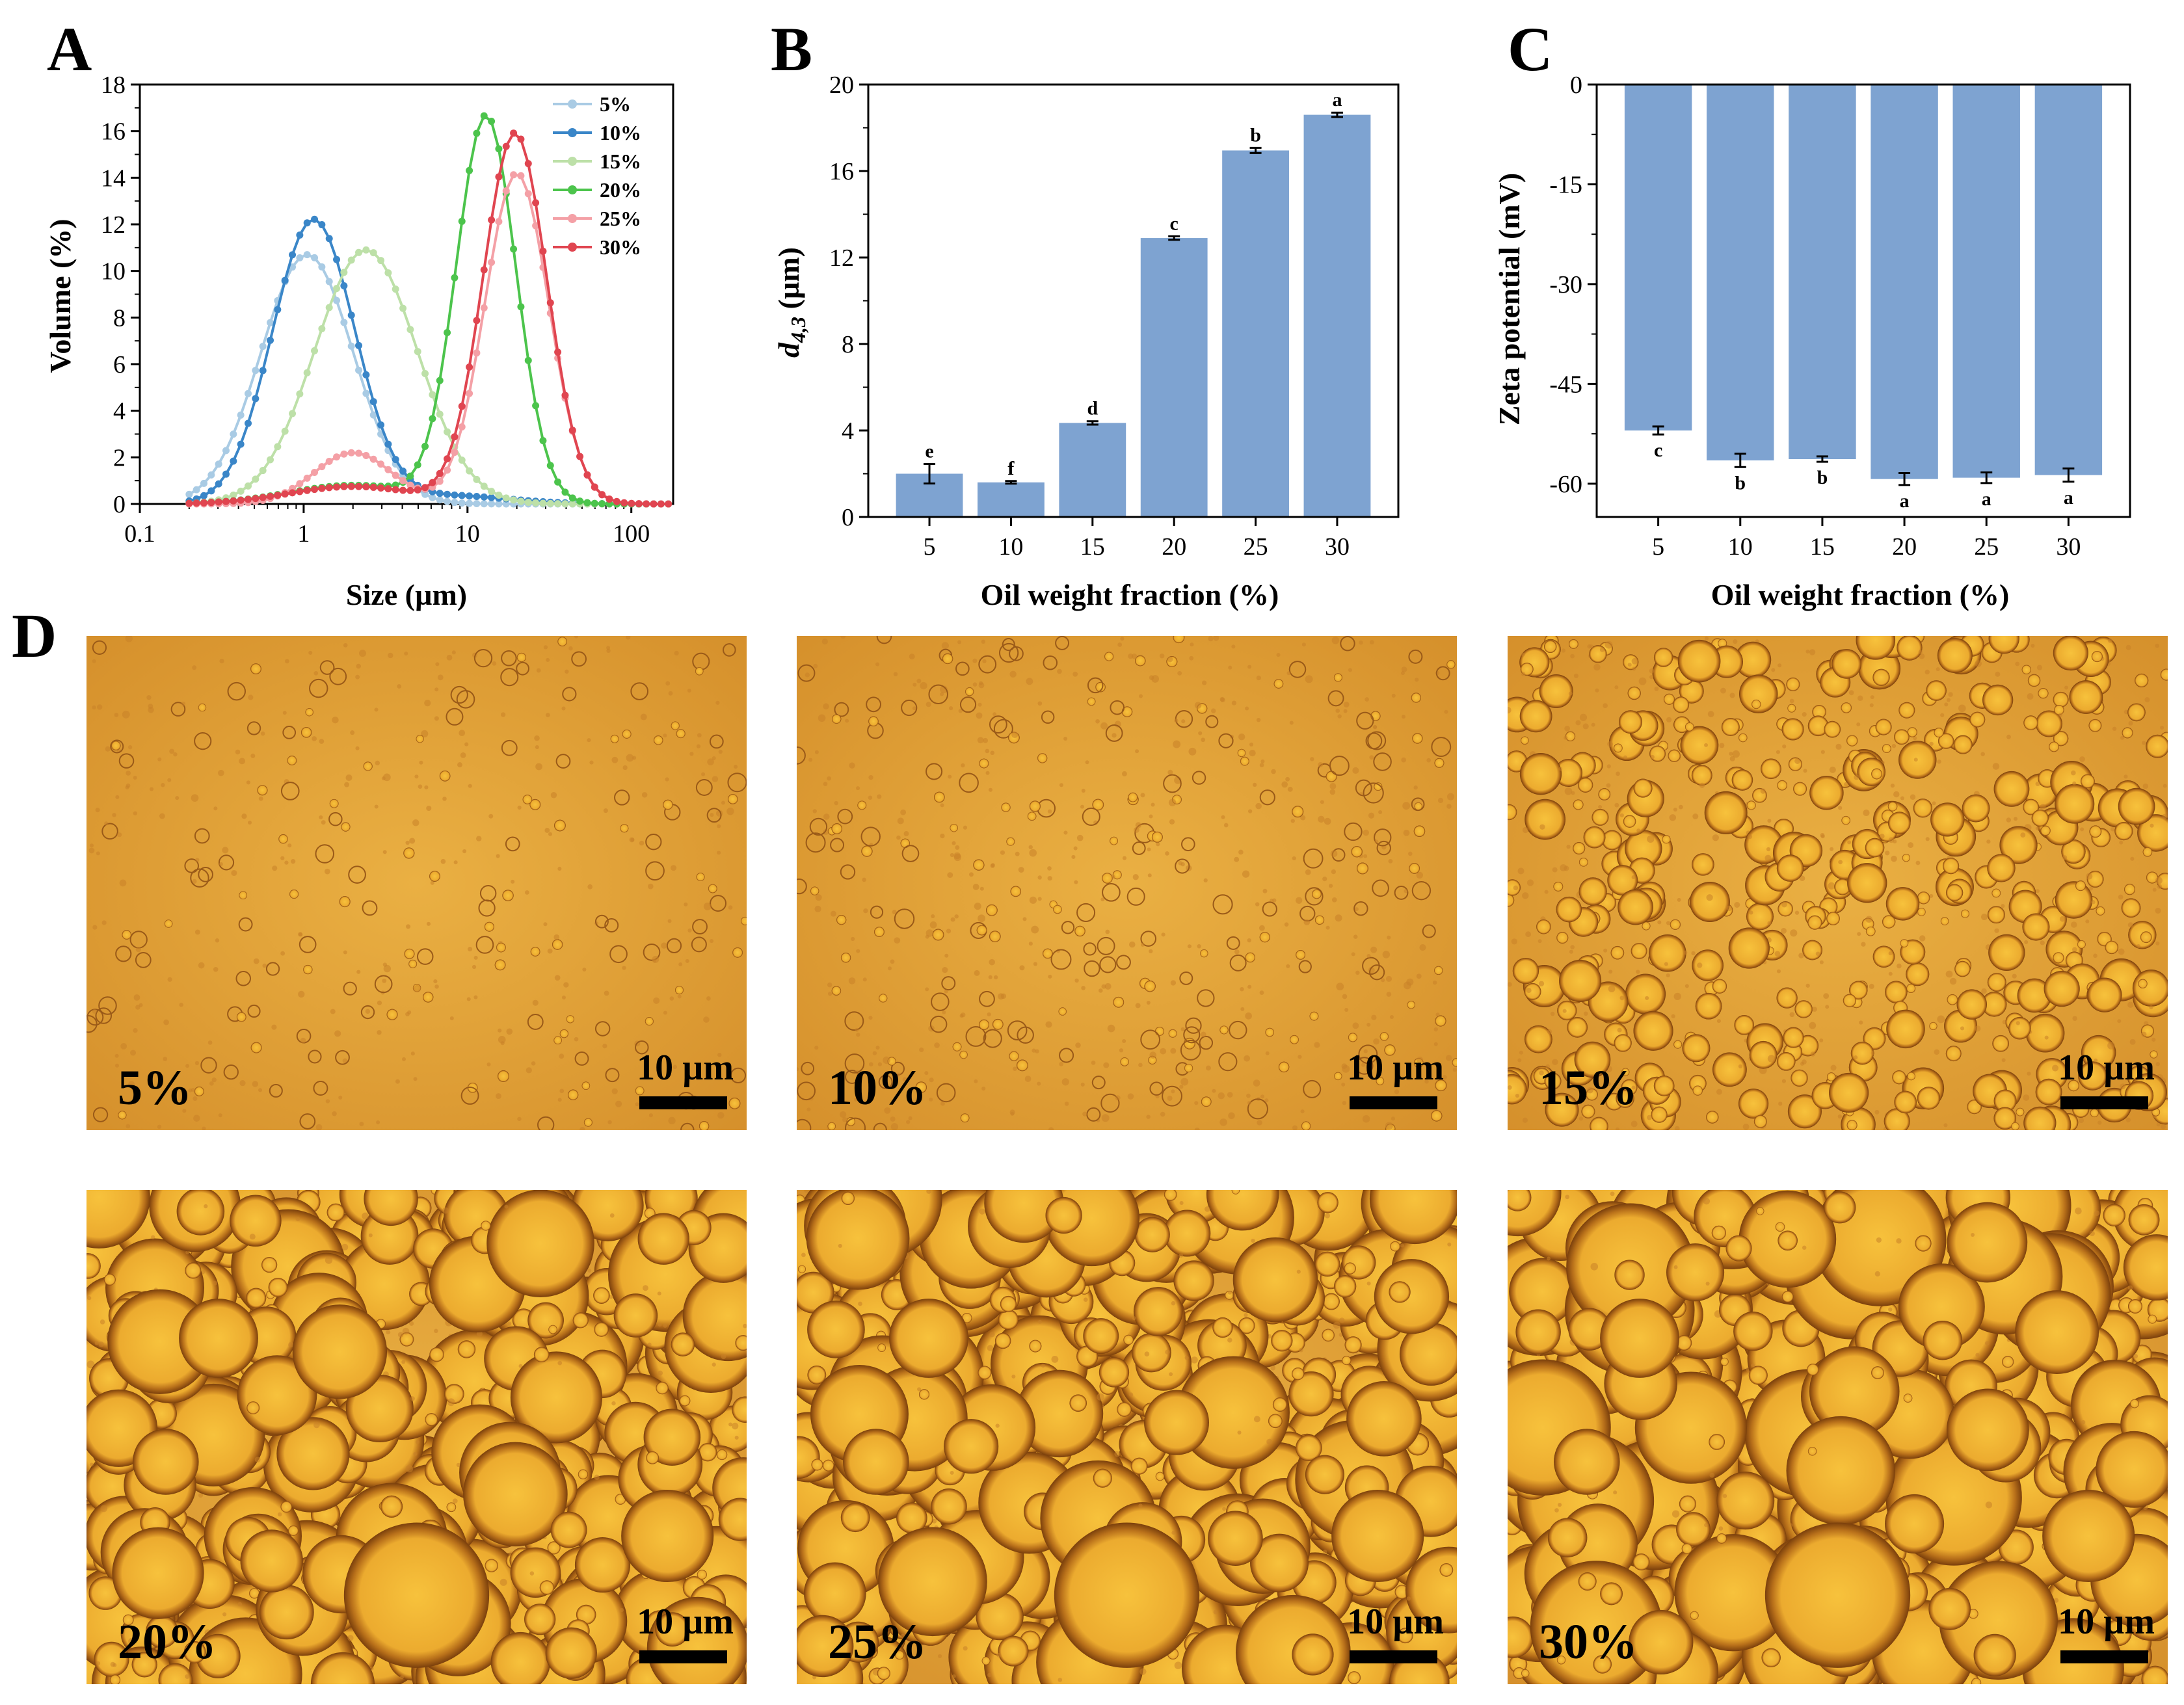 The image size is (2184, 1705). Describe the element at coordinates (120, 411) in the screenshot. I see `chart-a-ytick-label: 4` at that location.